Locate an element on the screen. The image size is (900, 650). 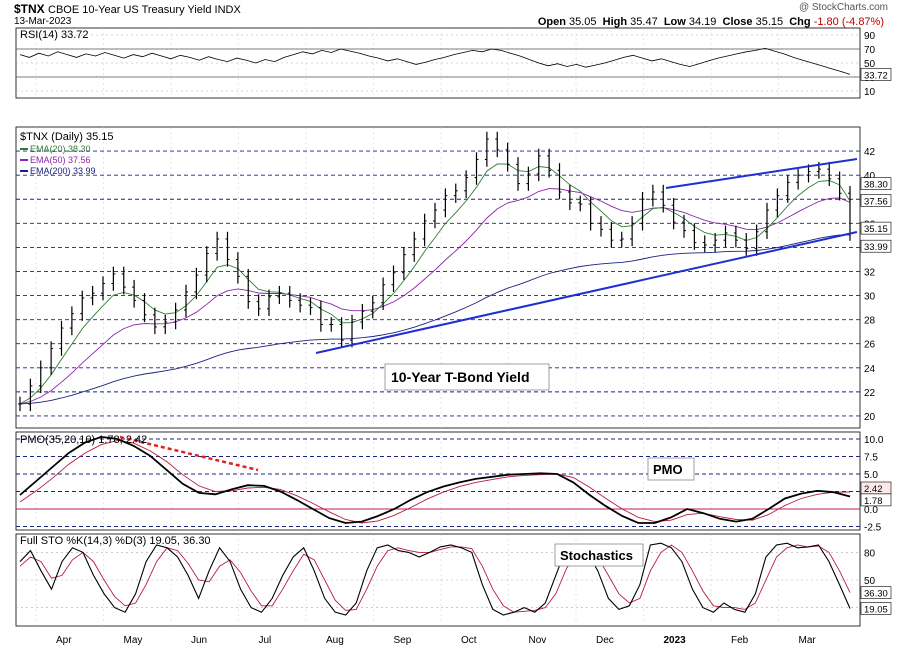
month-label: Nov is located at coordinates (538, 640).